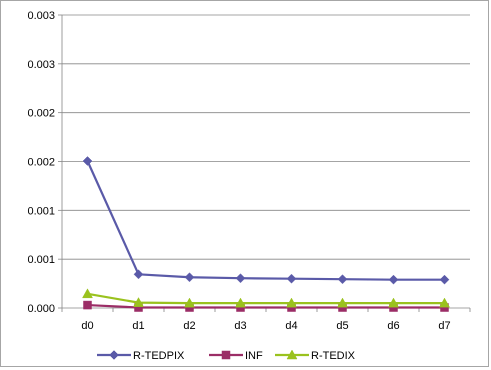  I want to click on x-tick-label: d6, so click(393, 326).